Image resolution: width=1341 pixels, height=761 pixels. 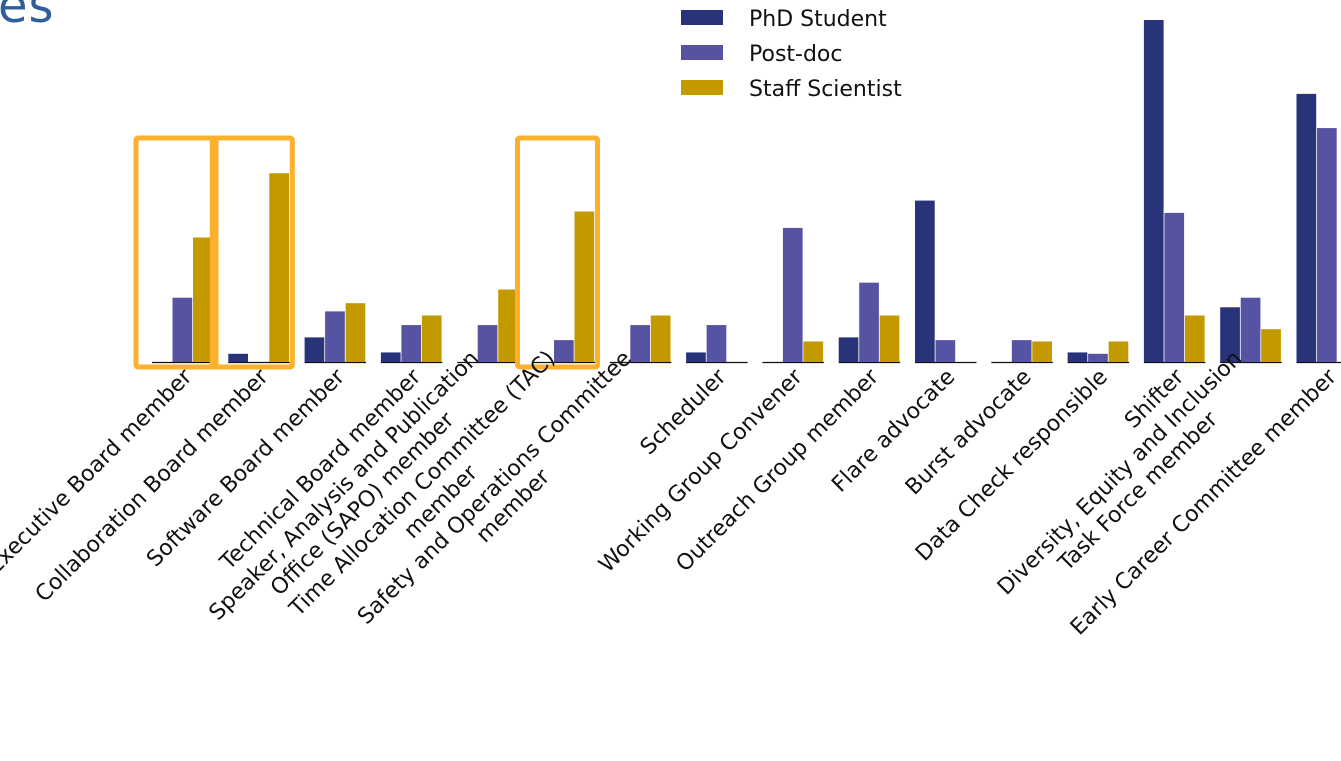 What do you see at coordinates (1077, 357) in the screenshot?
I see `bar-phd-student-data-check-responsible` at bounding box center [1077, 357].